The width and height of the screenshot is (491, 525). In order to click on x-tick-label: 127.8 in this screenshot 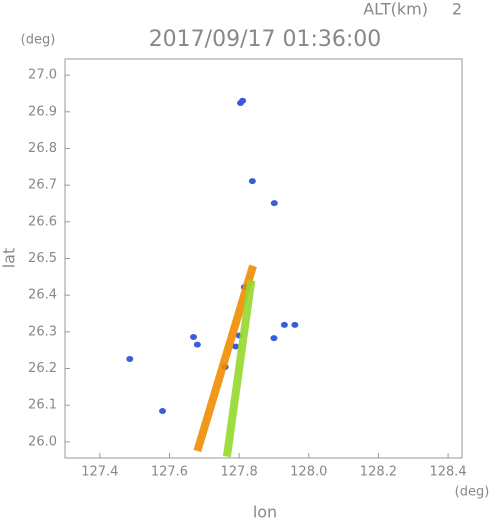, I will do `click(239, 472)`.